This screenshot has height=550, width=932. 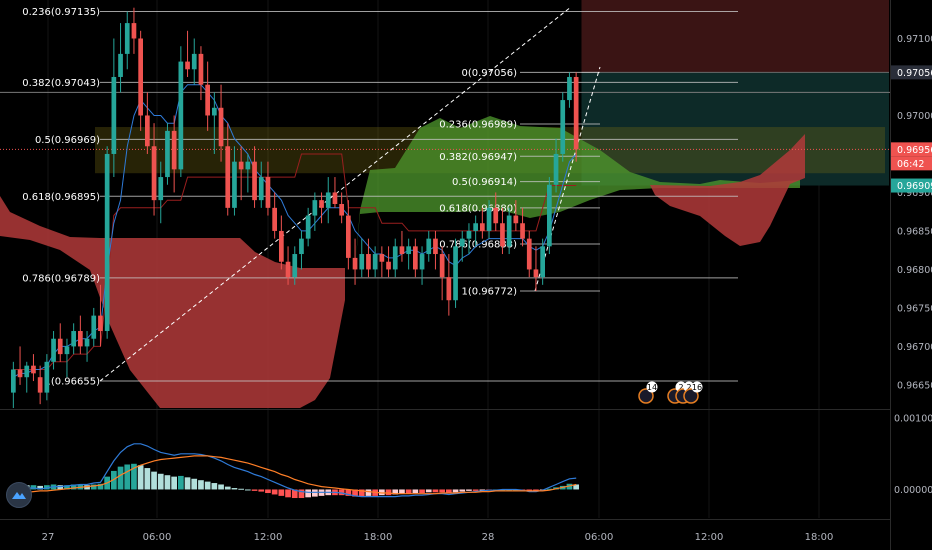 I want to click on fib-left-label-1: 0.382(0.97043), so click(x=61, y=83).